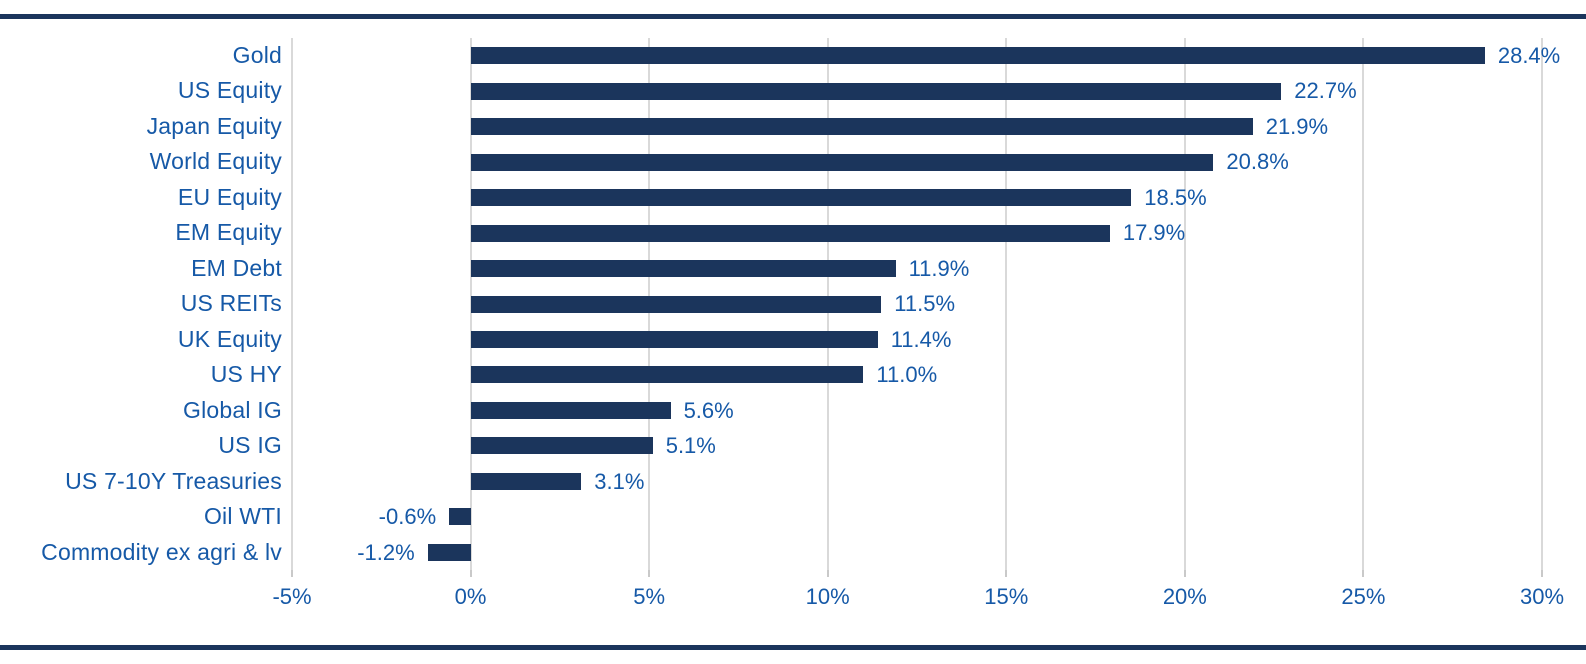 Image resolution: width=1586 pixels, height=664 pixels. Describe the element at coordinates (827, 596) in the screenshot. I see `x-tick-label: 10%` at that location.